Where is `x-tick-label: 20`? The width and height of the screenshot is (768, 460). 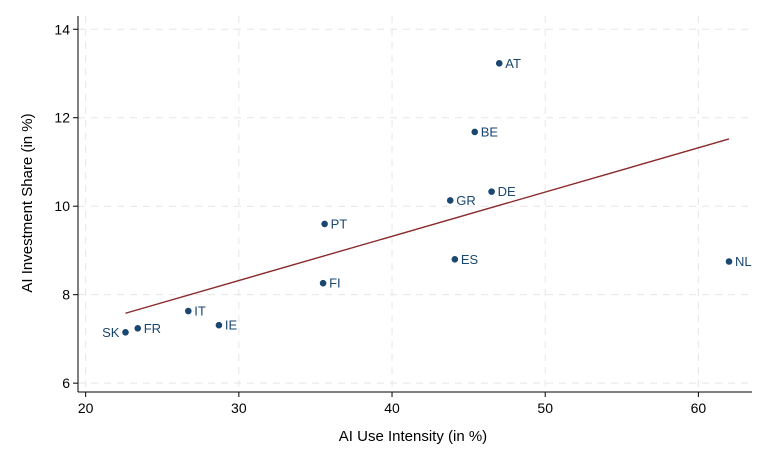
x-tick-label: 20 is located at coordinates (86, 408).